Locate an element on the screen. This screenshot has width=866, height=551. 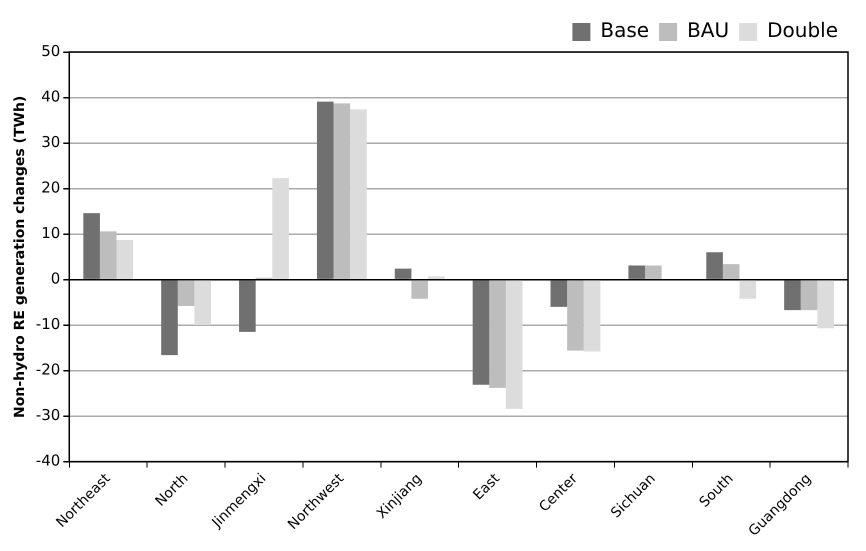
y-tick-label: 30 is located at coordinates (50, 141).